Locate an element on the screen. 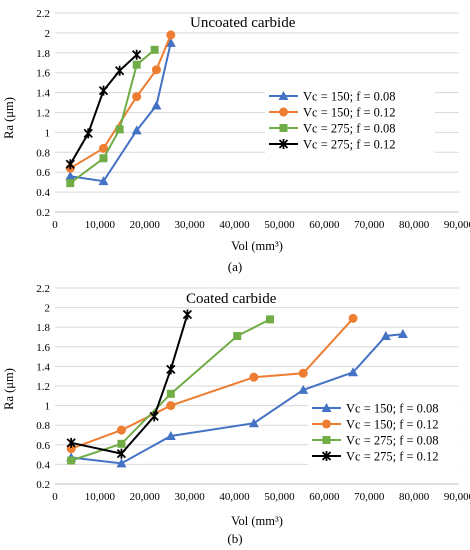  panel-label-a: (a) is located at coordinates (235, 266).